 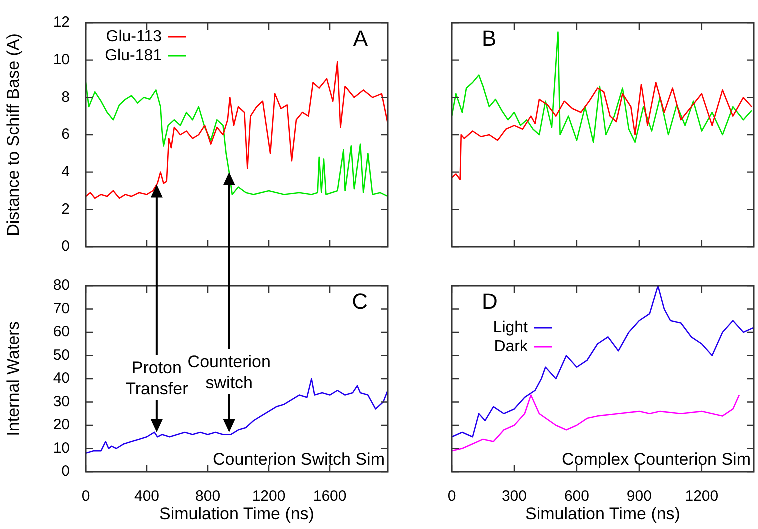 I want to click on annotation: Counterion Switch Sim, so click(x=299, y=459).